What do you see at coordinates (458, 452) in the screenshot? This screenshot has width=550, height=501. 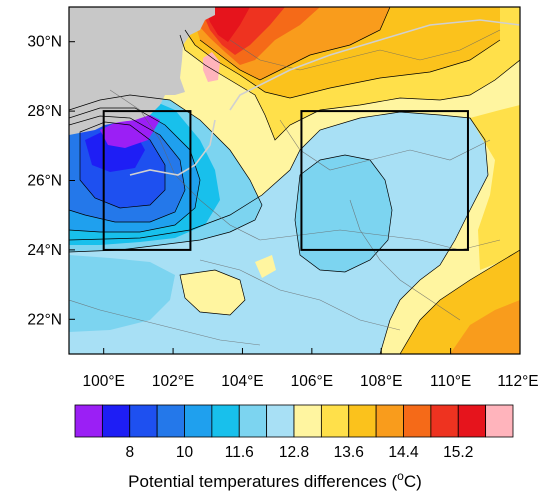 I see `colorbar-tick-label: 15.2` at bounding box center [458, 452].